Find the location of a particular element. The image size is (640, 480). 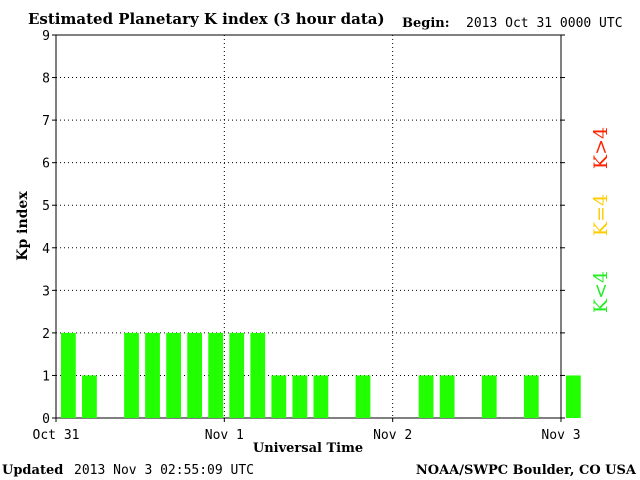

y-tick-label: 1 is located at coordinates (46, 376).